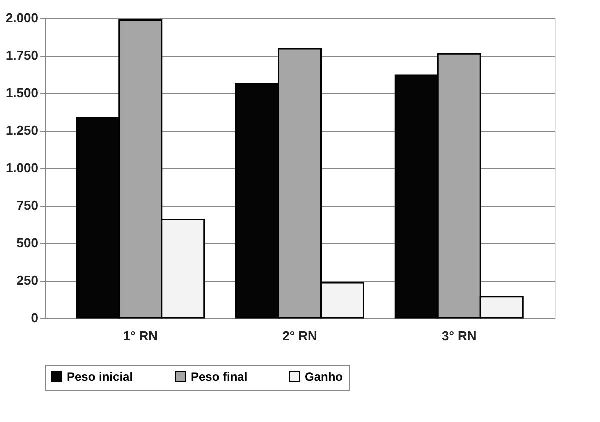 This screenshot has width=600, height=422. Describe the element at coordinates (300, 336) in the screenshot. I see `x-tick-label: 2° RN` at that location.